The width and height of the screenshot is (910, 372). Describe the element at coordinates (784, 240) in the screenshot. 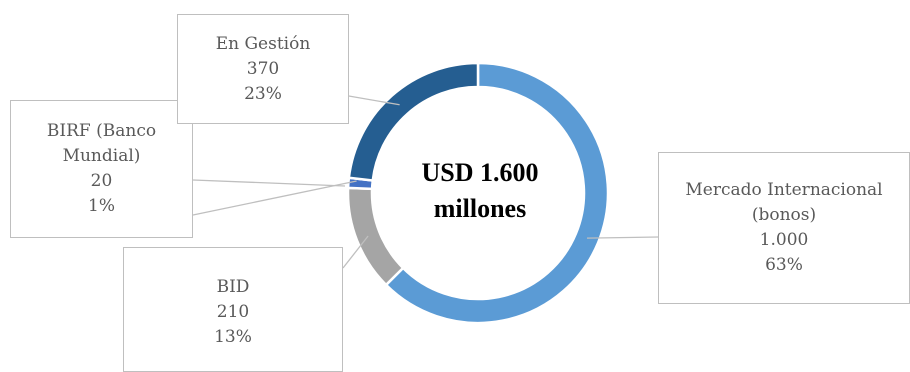

I see `label-value: 1.000` at that location.